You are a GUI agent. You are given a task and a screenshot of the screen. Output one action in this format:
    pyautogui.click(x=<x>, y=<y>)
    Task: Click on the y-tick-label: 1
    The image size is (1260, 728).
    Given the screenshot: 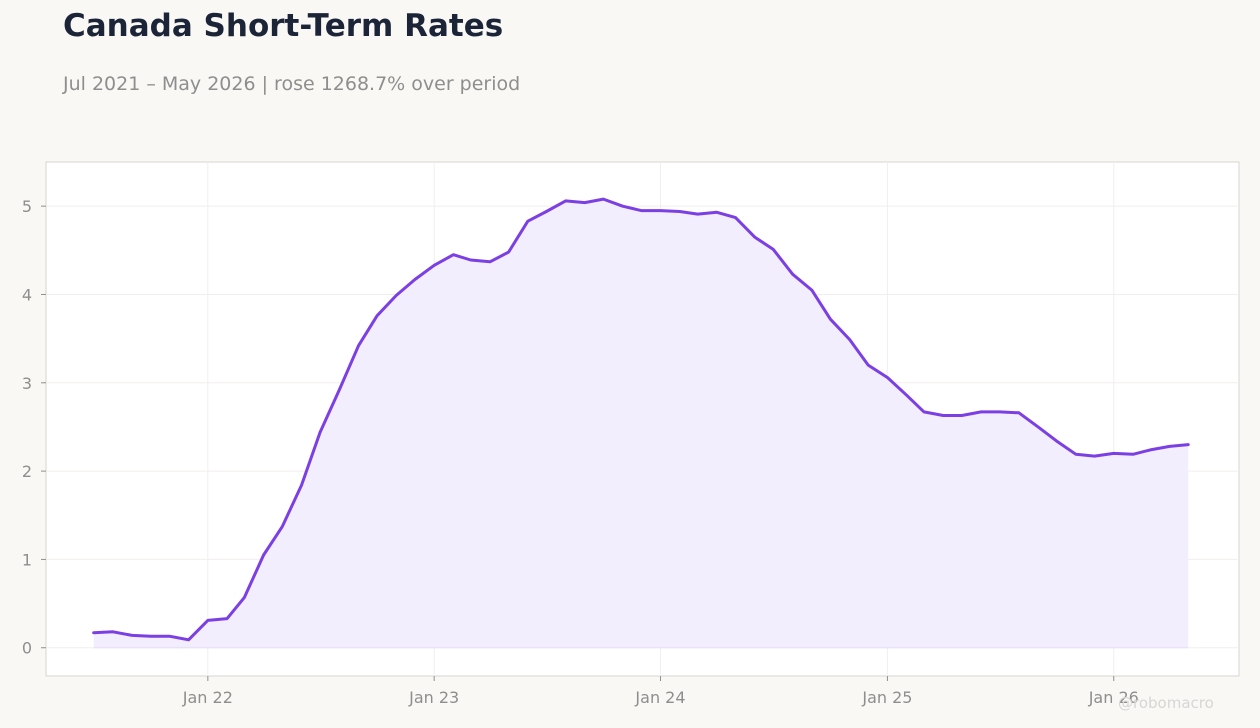 What is the action you would take?
    pyautogui.click(x=27, y=559)
    